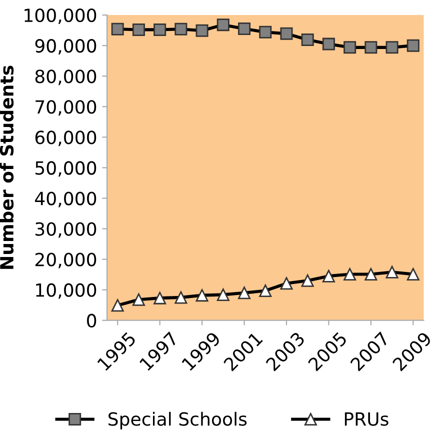  What do you see at coordinates (65, 200) in the screenshot?
I see `y-tick-label: 40,000` at bounding box center [65, 200].